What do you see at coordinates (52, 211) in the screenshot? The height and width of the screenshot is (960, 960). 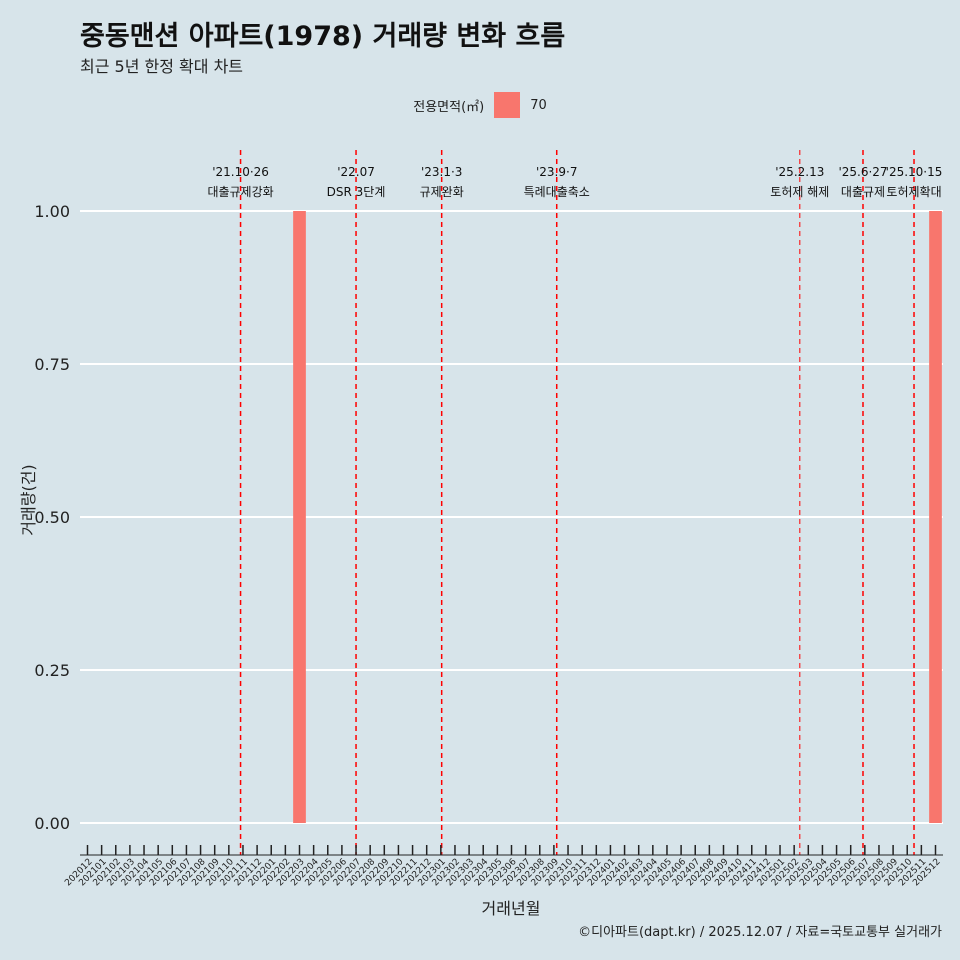 I see `y-tick-label: 1.00` at bounding box center [52, 211].